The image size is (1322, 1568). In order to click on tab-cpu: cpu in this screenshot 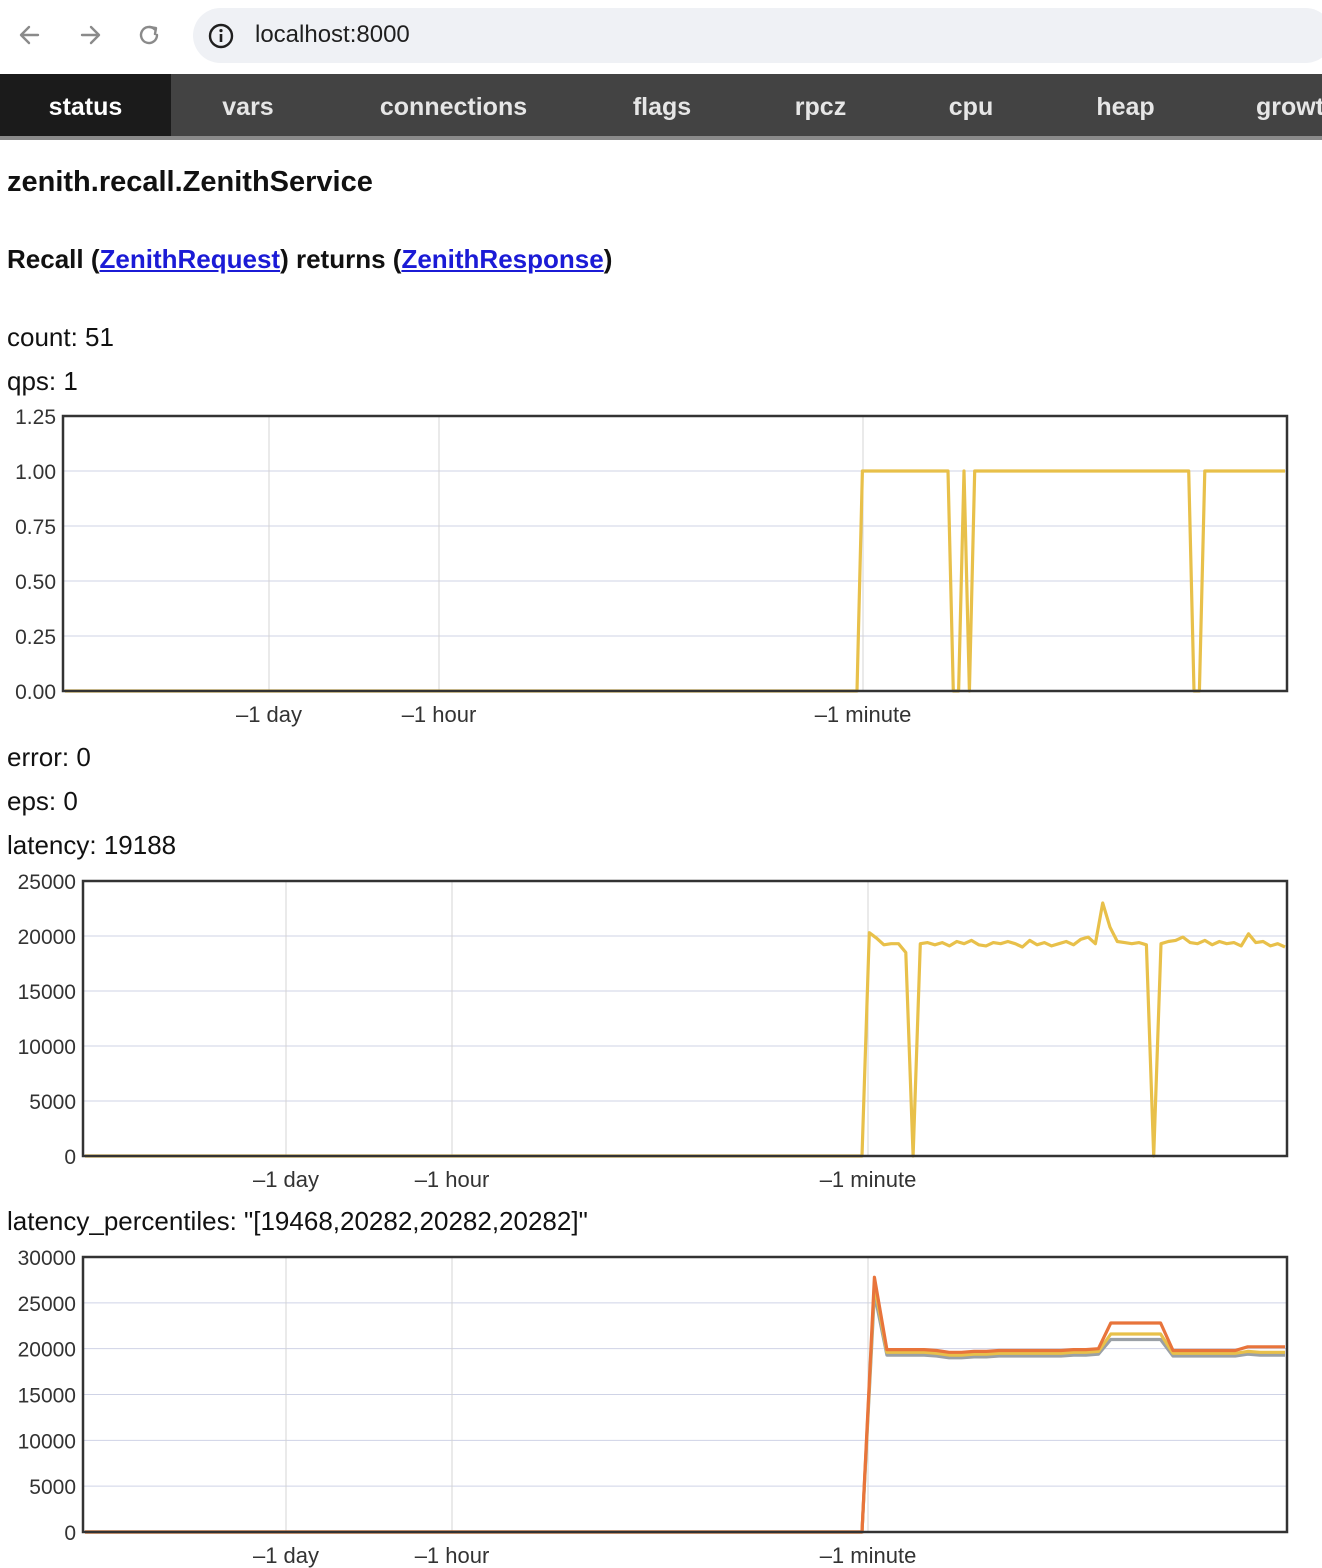, I will do `click(971, 106)`.